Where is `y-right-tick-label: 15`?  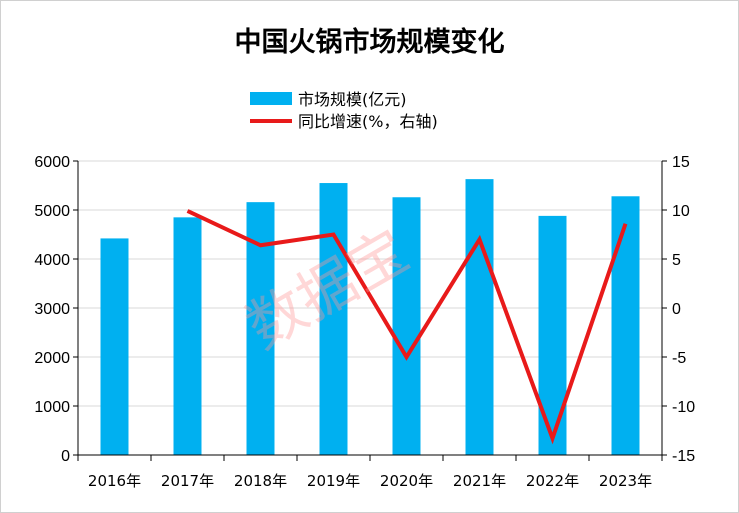 y-right-tick-label: 15 is located at coordinates (681, 162).